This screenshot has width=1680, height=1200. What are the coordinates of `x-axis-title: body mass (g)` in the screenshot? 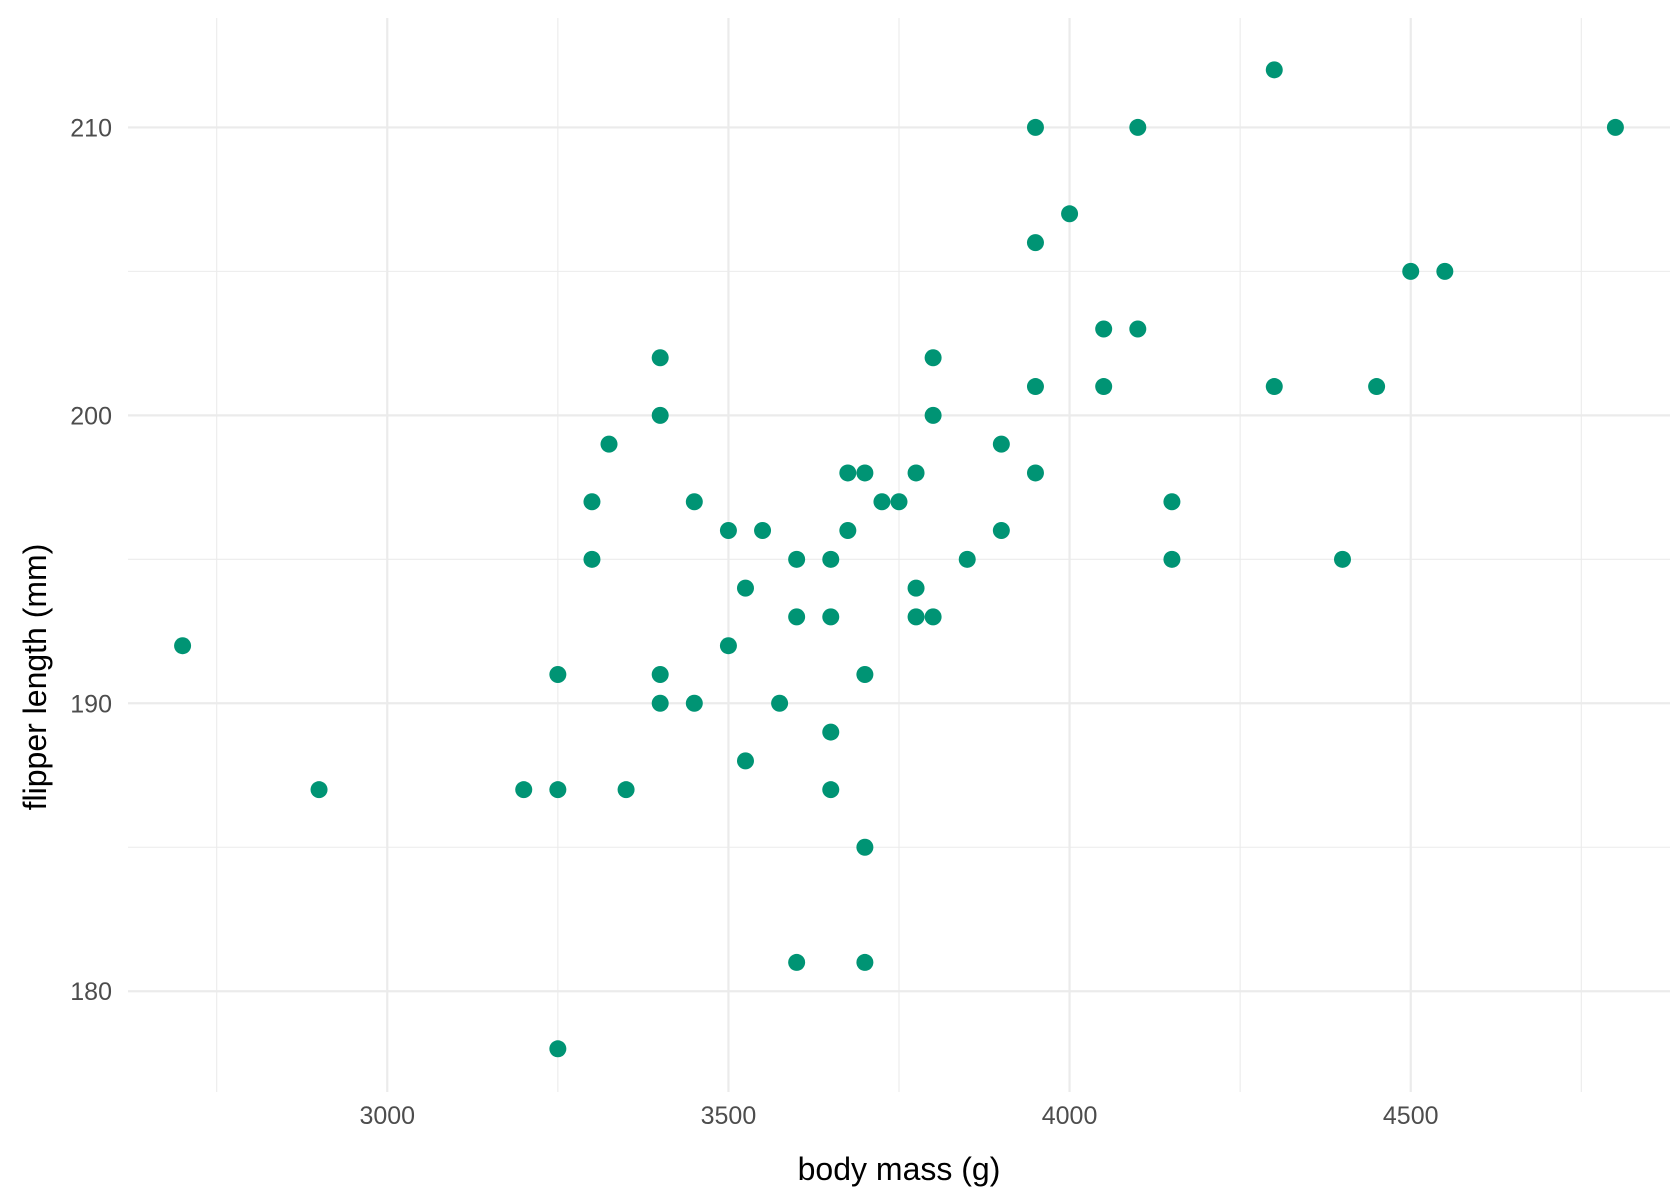 It's located at (899, 1169).